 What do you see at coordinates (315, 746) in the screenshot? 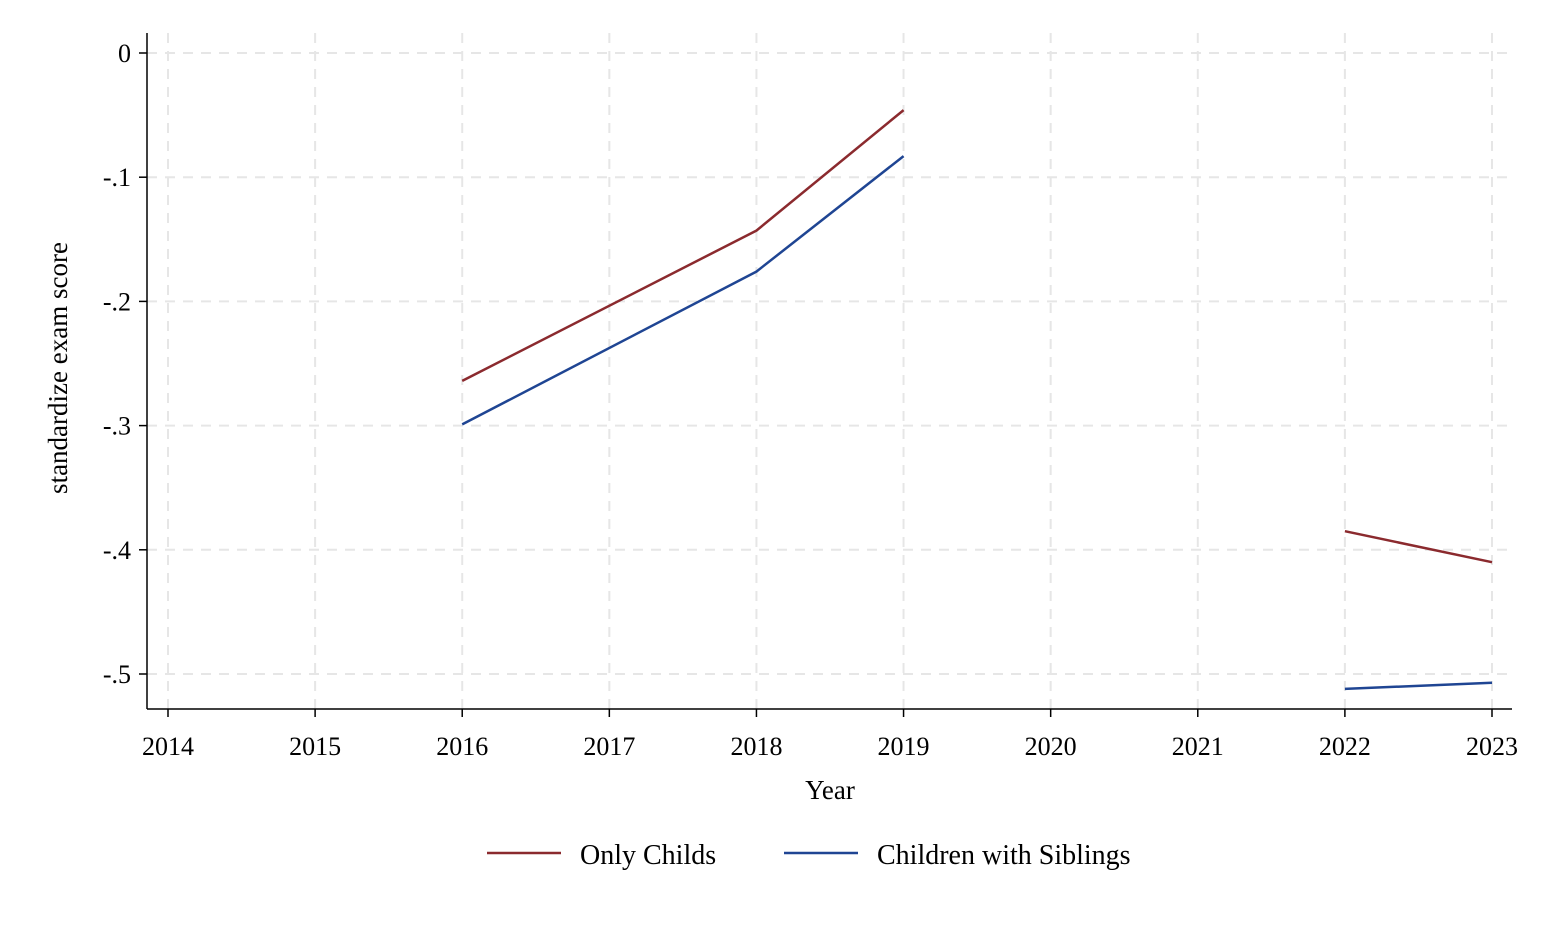
I see `x-tick-label: 2015` at bounding box center [315, 746].